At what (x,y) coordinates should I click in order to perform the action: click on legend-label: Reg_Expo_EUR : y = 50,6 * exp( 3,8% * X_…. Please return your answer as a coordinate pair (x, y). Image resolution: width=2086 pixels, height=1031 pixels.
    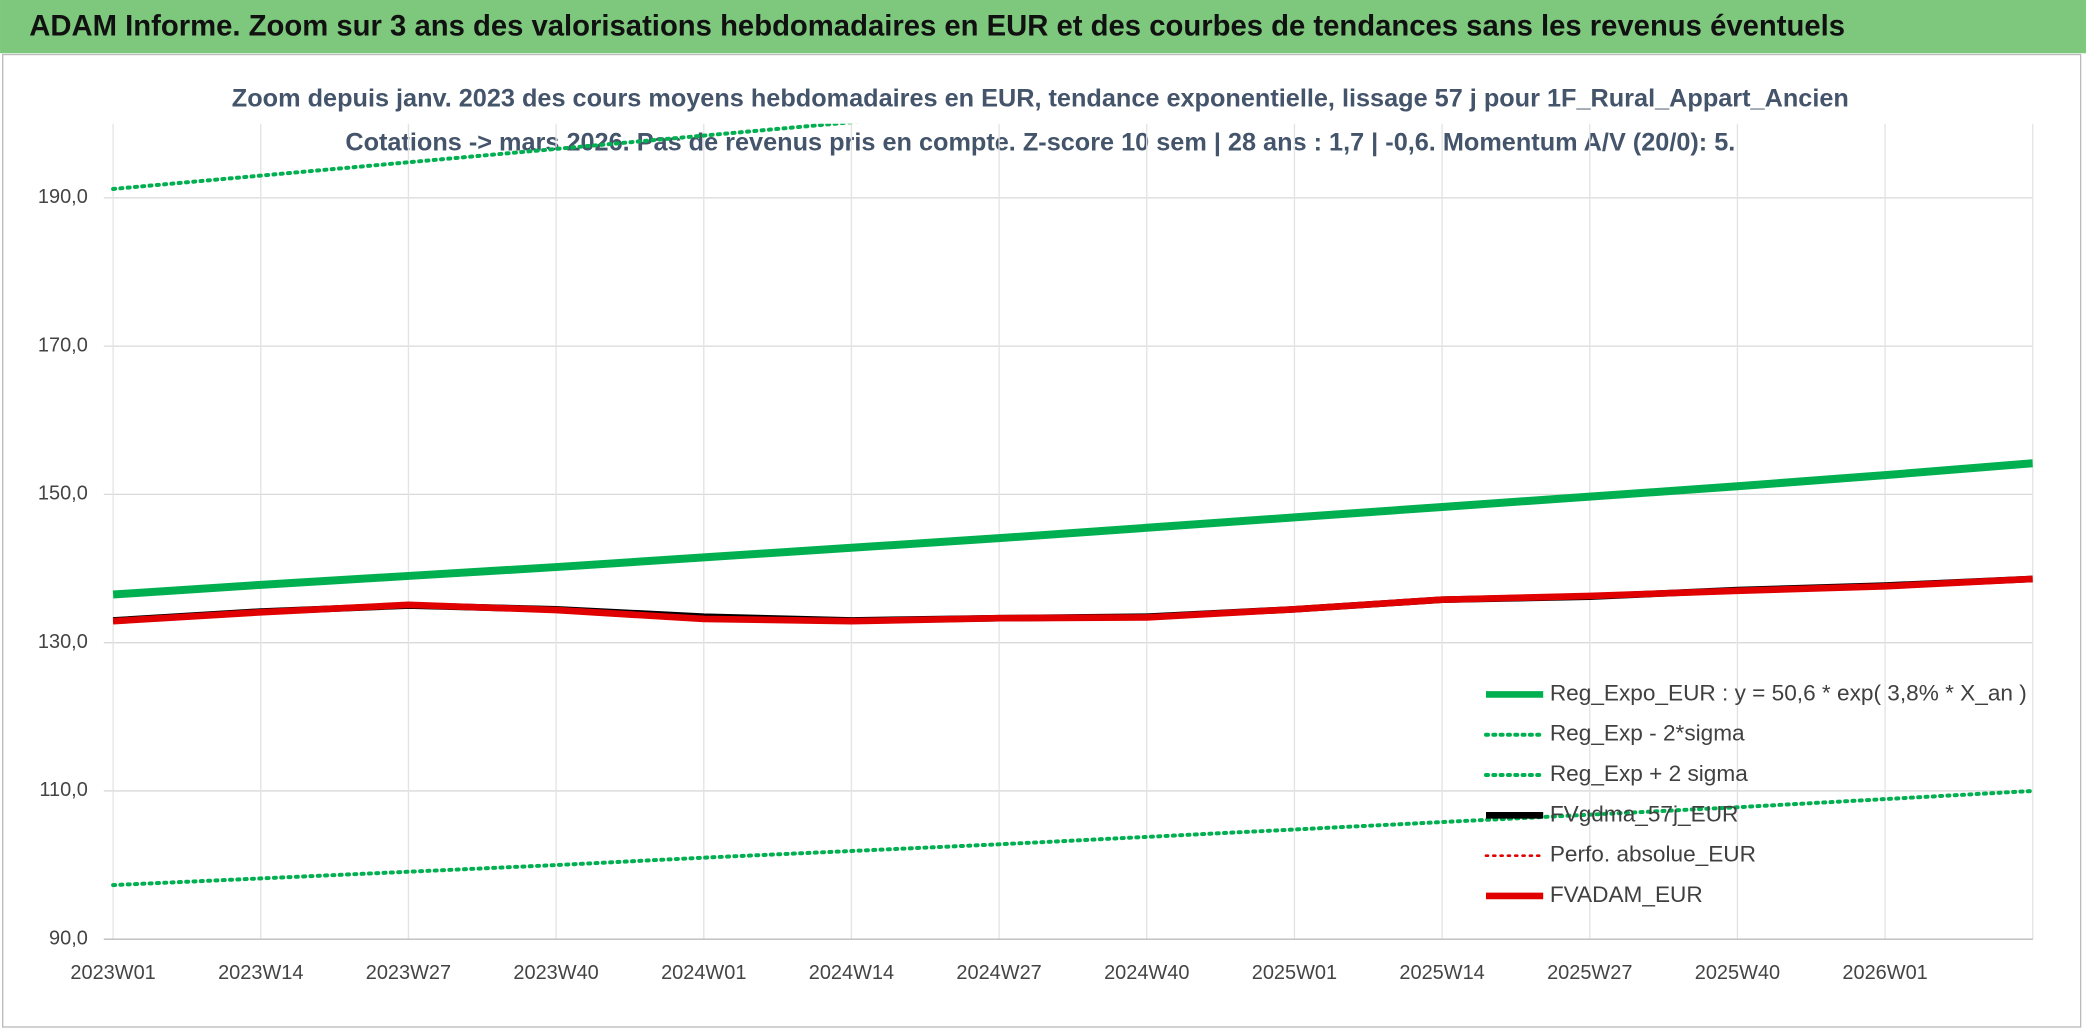
    Looking at the image, I should click on (1788, 692).